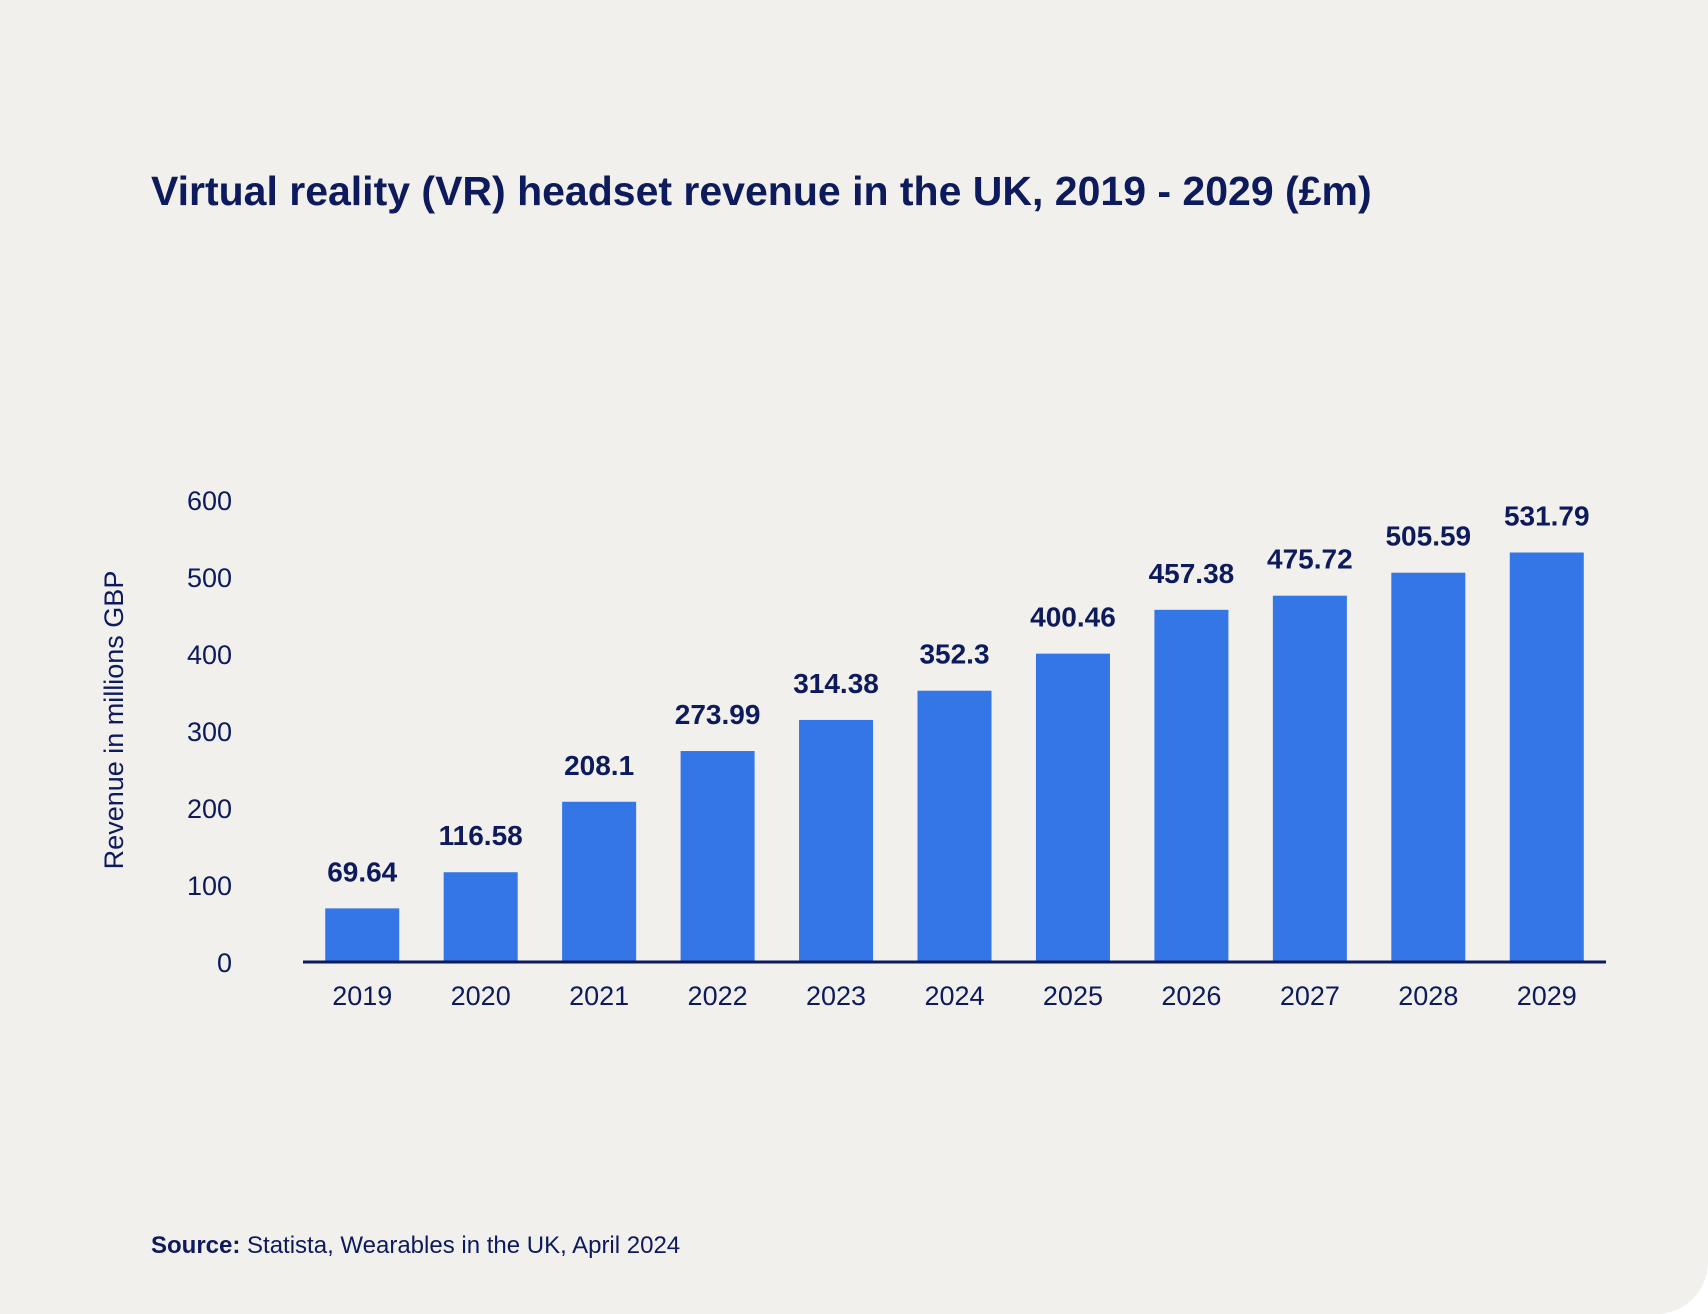 The height and width of the screenshot is (1314, 1708). What do you see at coordinates (1547, 516) in the screenshot?
I see `data-label-2029: 531.79` at bounding box center [1547, 516].